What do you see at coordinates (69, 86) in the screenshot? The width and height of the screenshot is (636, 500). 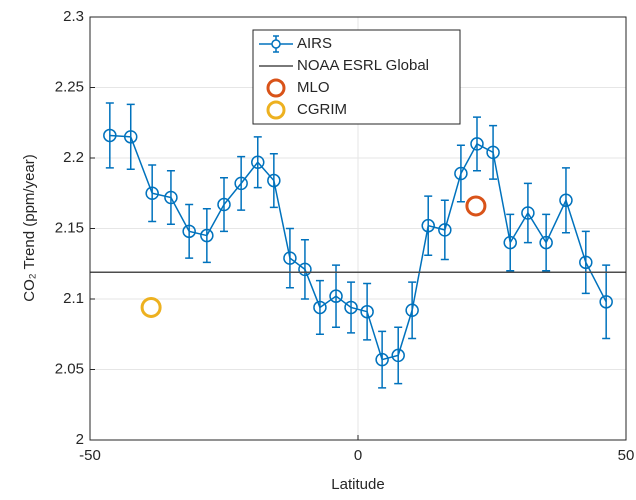 I see `y-tick-label: 2.25` at bounding box center [69, 86].